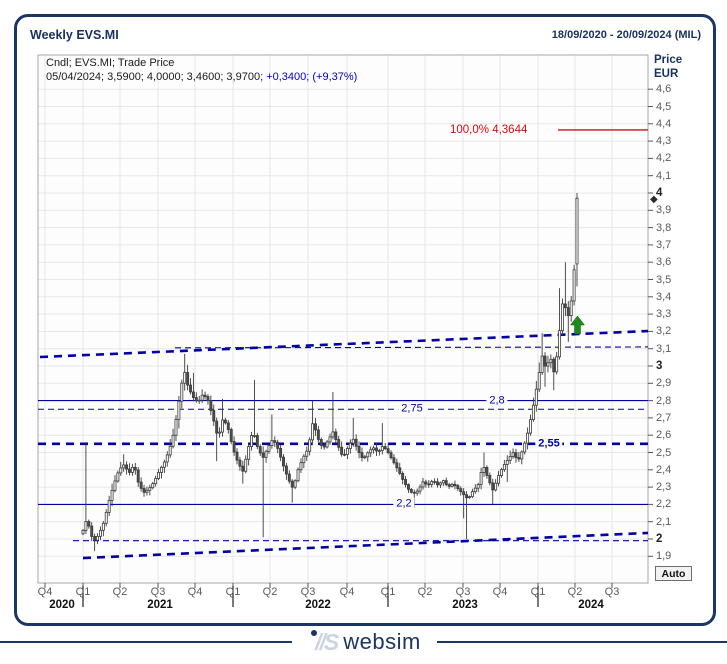  Describe the element at coordinates (382, 641) in the screenshot. I see `logo-wordmark: websim` at that location.